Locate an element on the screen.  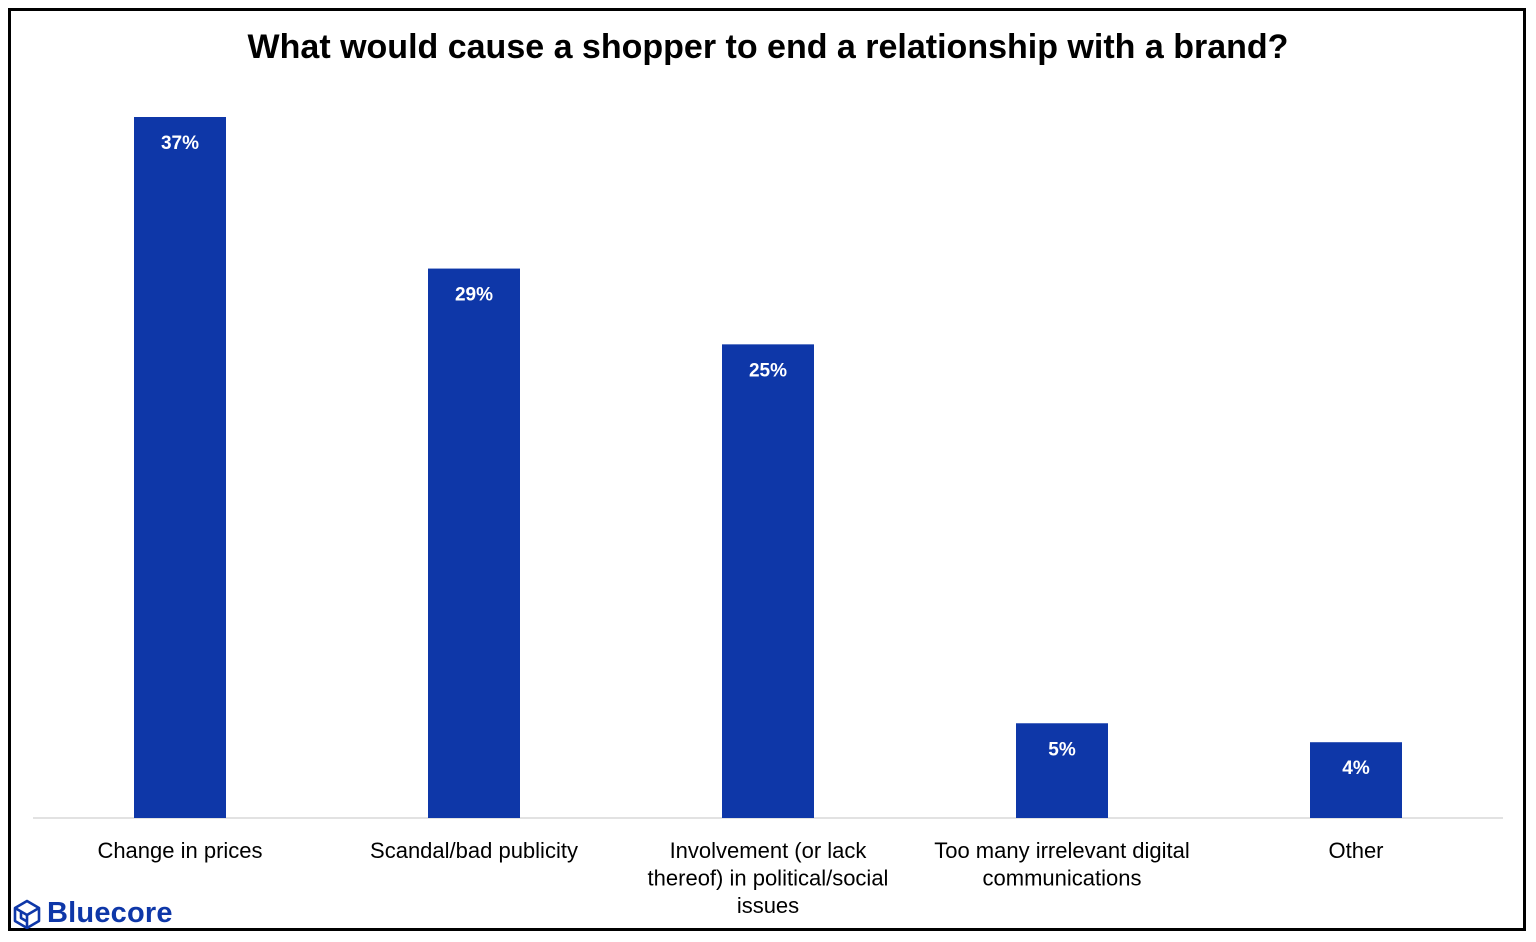
category-label-line: Change in prices is located at coordinates (179, 850).